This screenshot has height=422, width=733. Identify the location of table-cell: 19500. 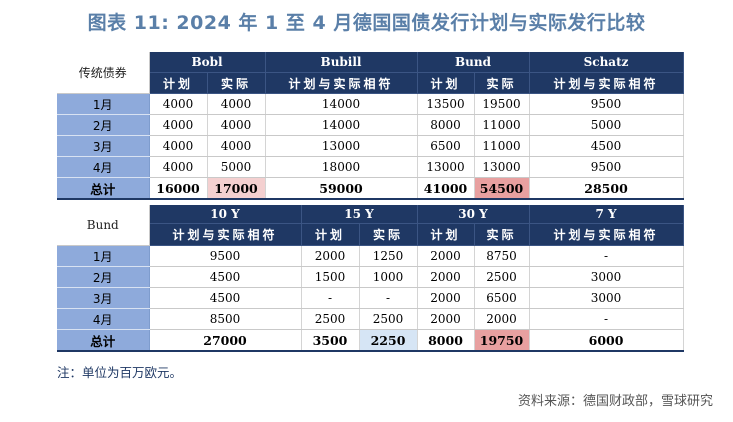
(502, 104).